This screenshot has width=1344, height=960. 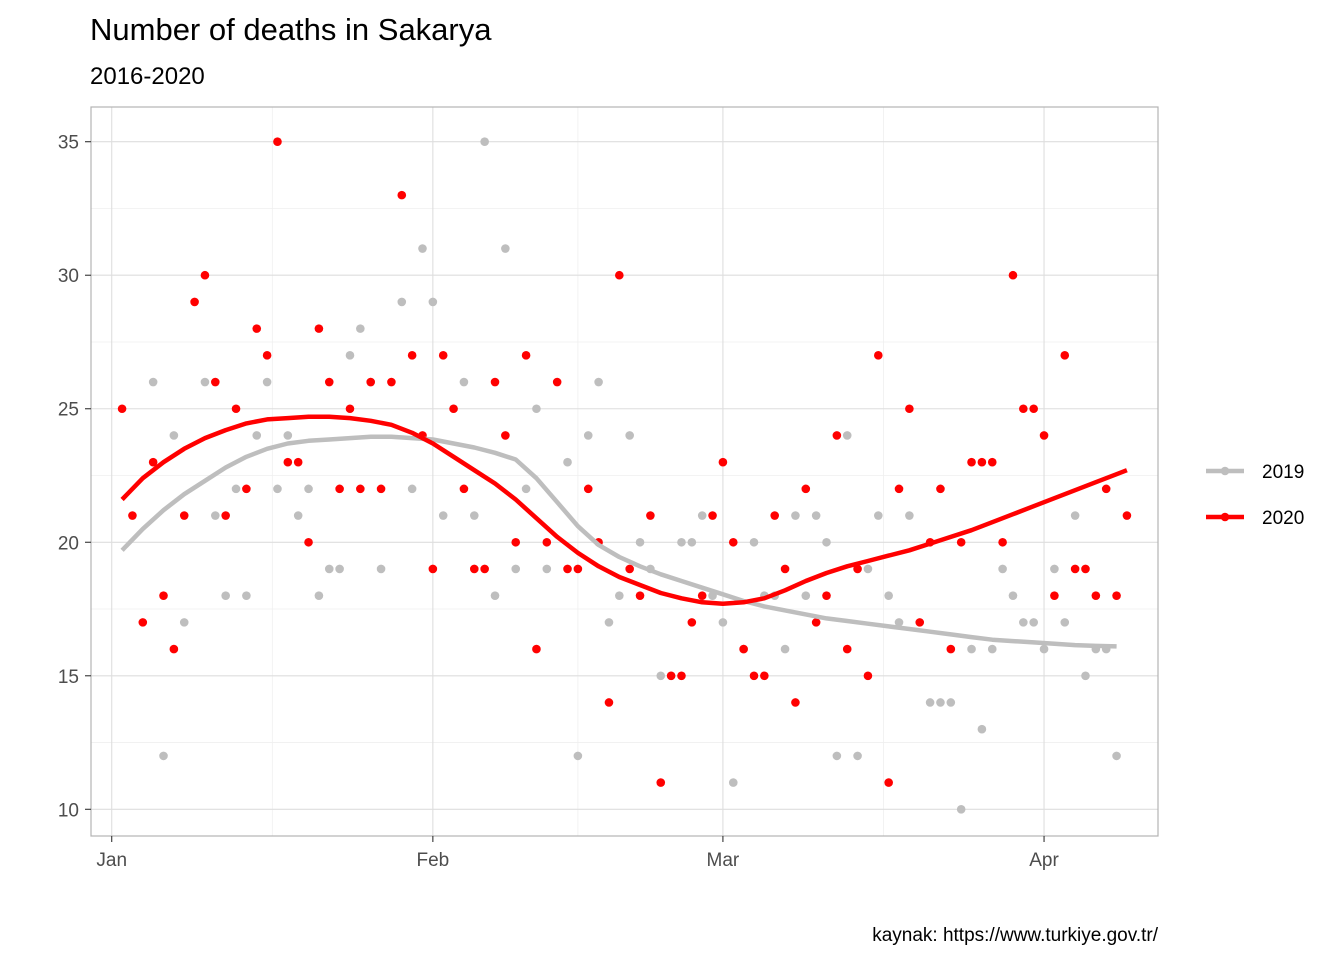 What do you see at coordinates (68, 143) in the screenshot?
I see `y-tick-label: 35` at bounding box center [68, 143].